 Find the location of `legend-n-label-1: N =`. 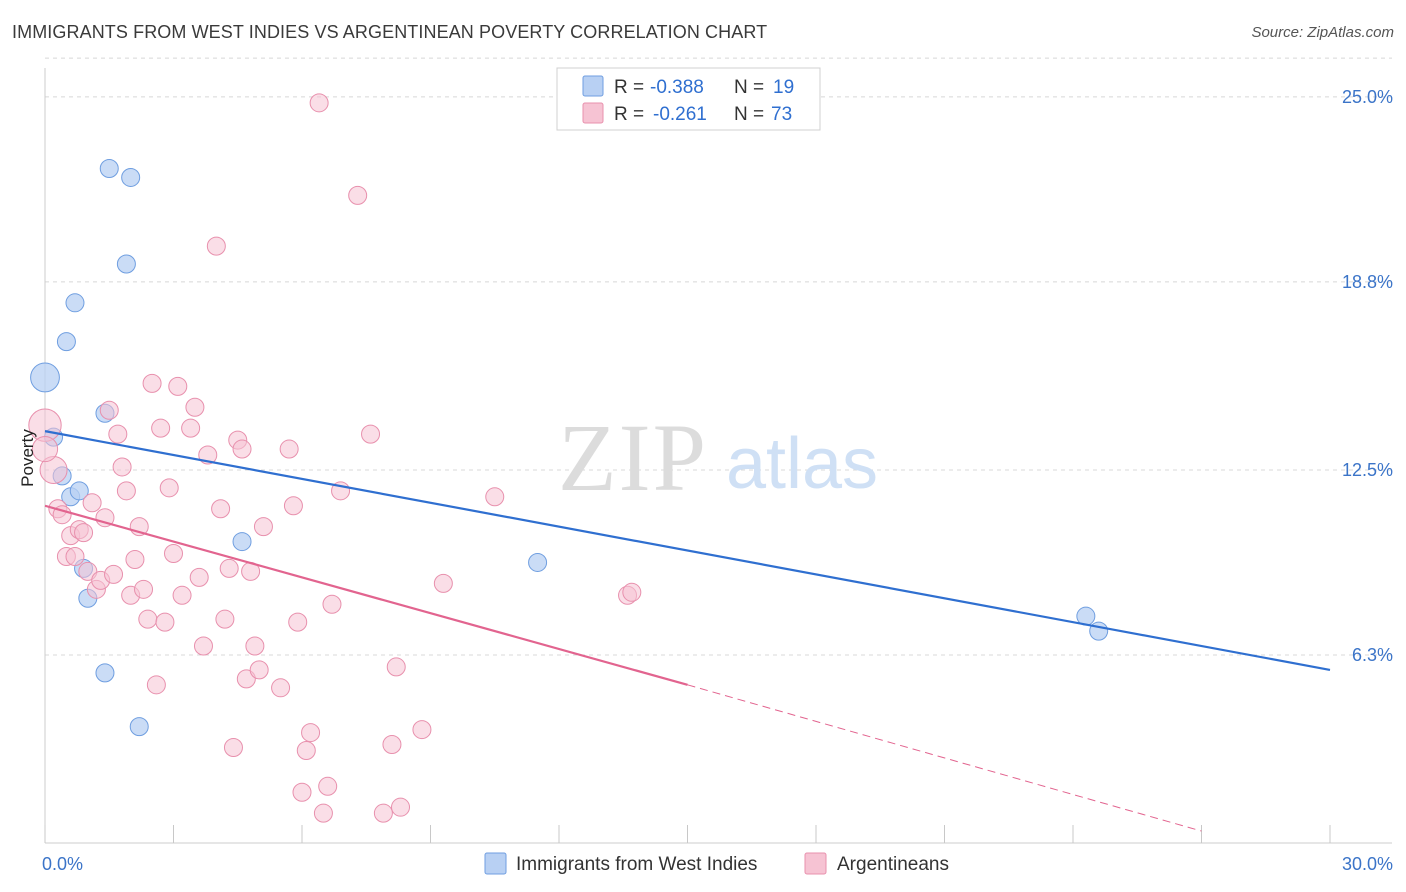

legend-n-label-1: N = is located at coordinates (749, 87).